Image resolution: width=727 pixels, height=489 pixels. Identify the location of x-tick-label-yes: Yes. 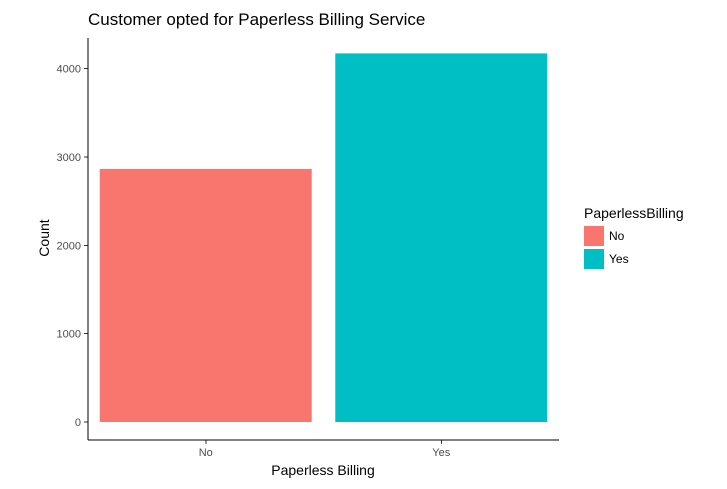
(441, 453).